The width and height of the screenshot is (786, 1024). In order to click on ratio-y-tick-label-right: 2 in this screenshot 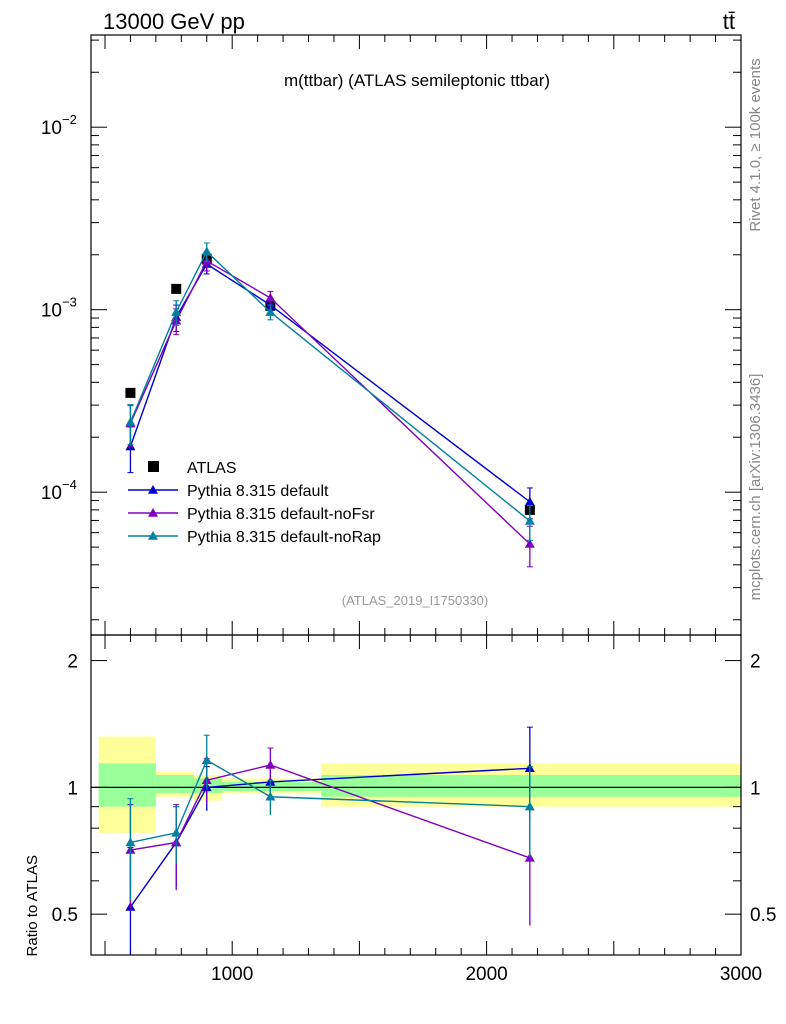, I will do `click(755, 662)`.